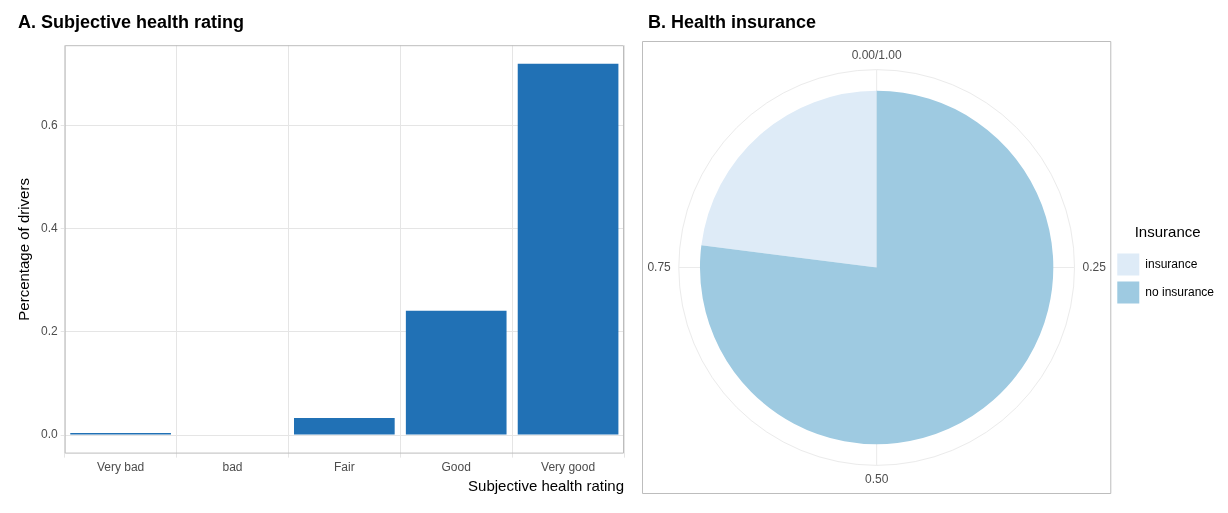  Describe the element at coordinates (344, 467) in the screenshot. I see `x-tick-label: Fair` at that location.